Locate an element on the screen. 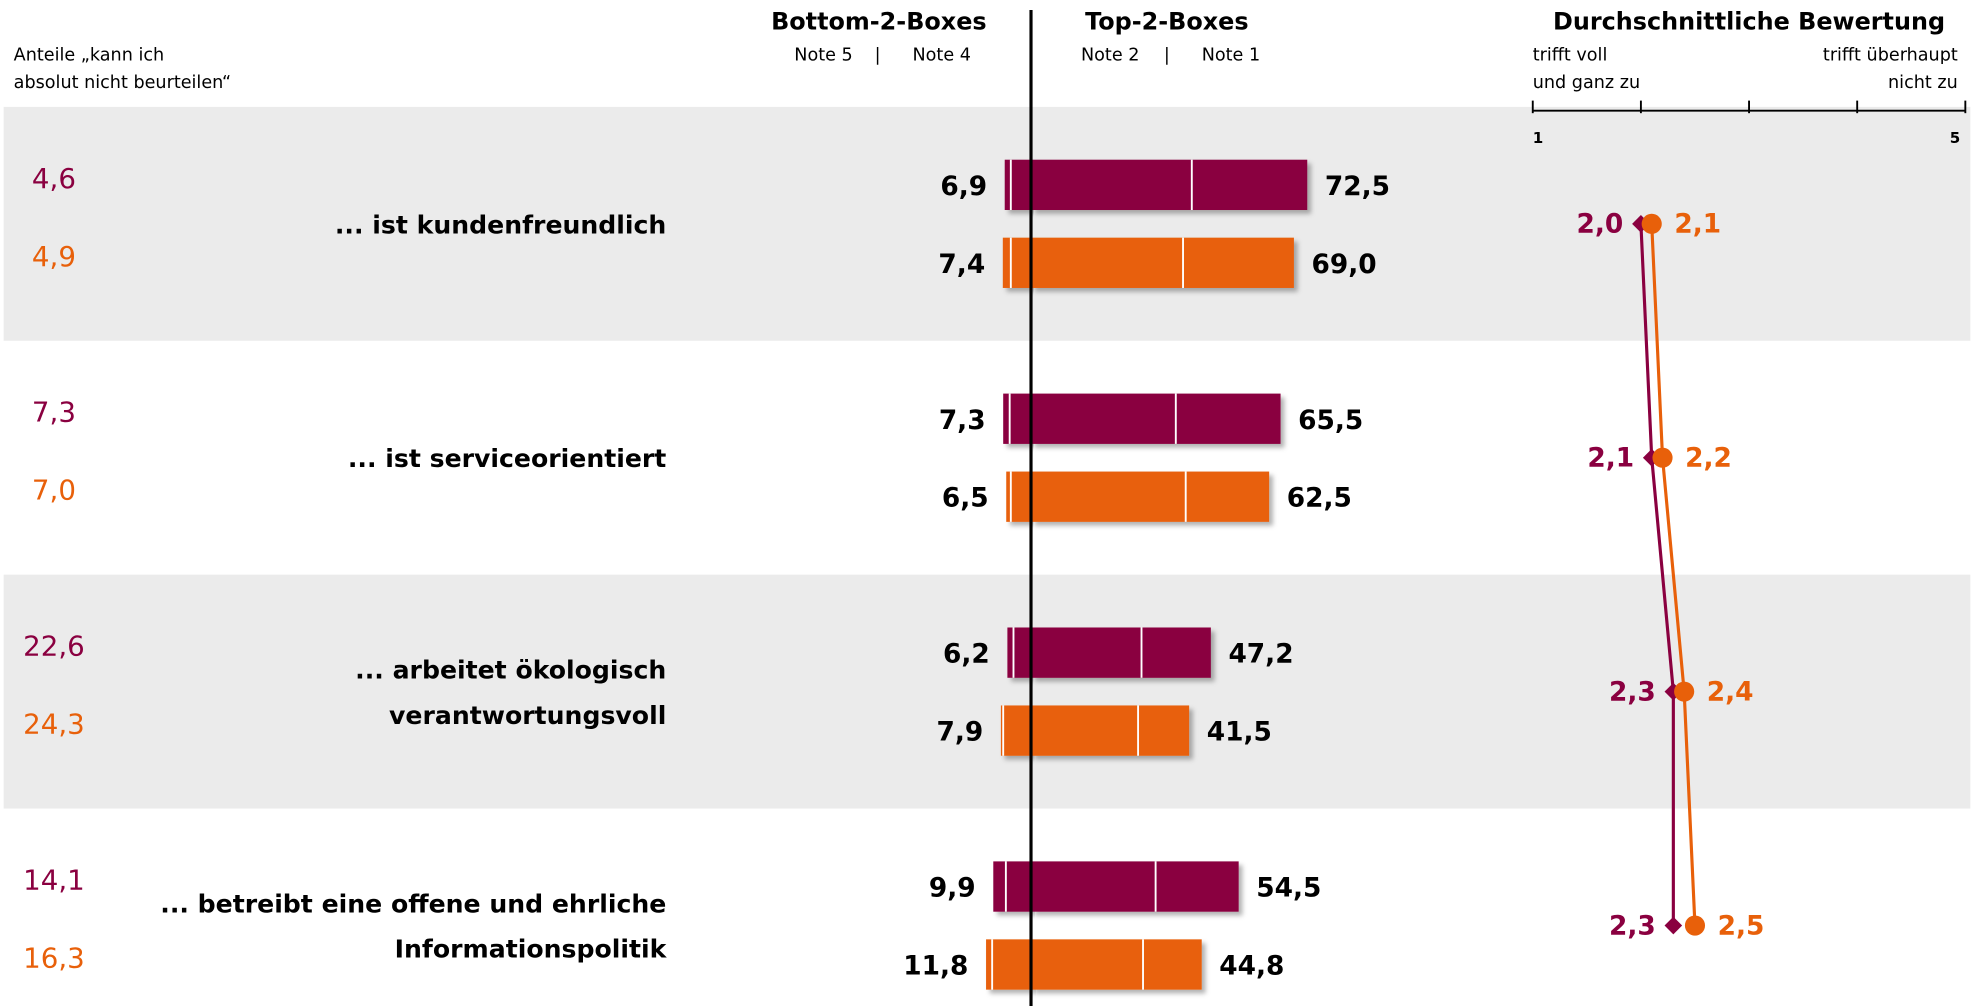 This screenshot has width=1974, height=1006. top-value-label: 62,5 is located at coordinates (1319, 498).